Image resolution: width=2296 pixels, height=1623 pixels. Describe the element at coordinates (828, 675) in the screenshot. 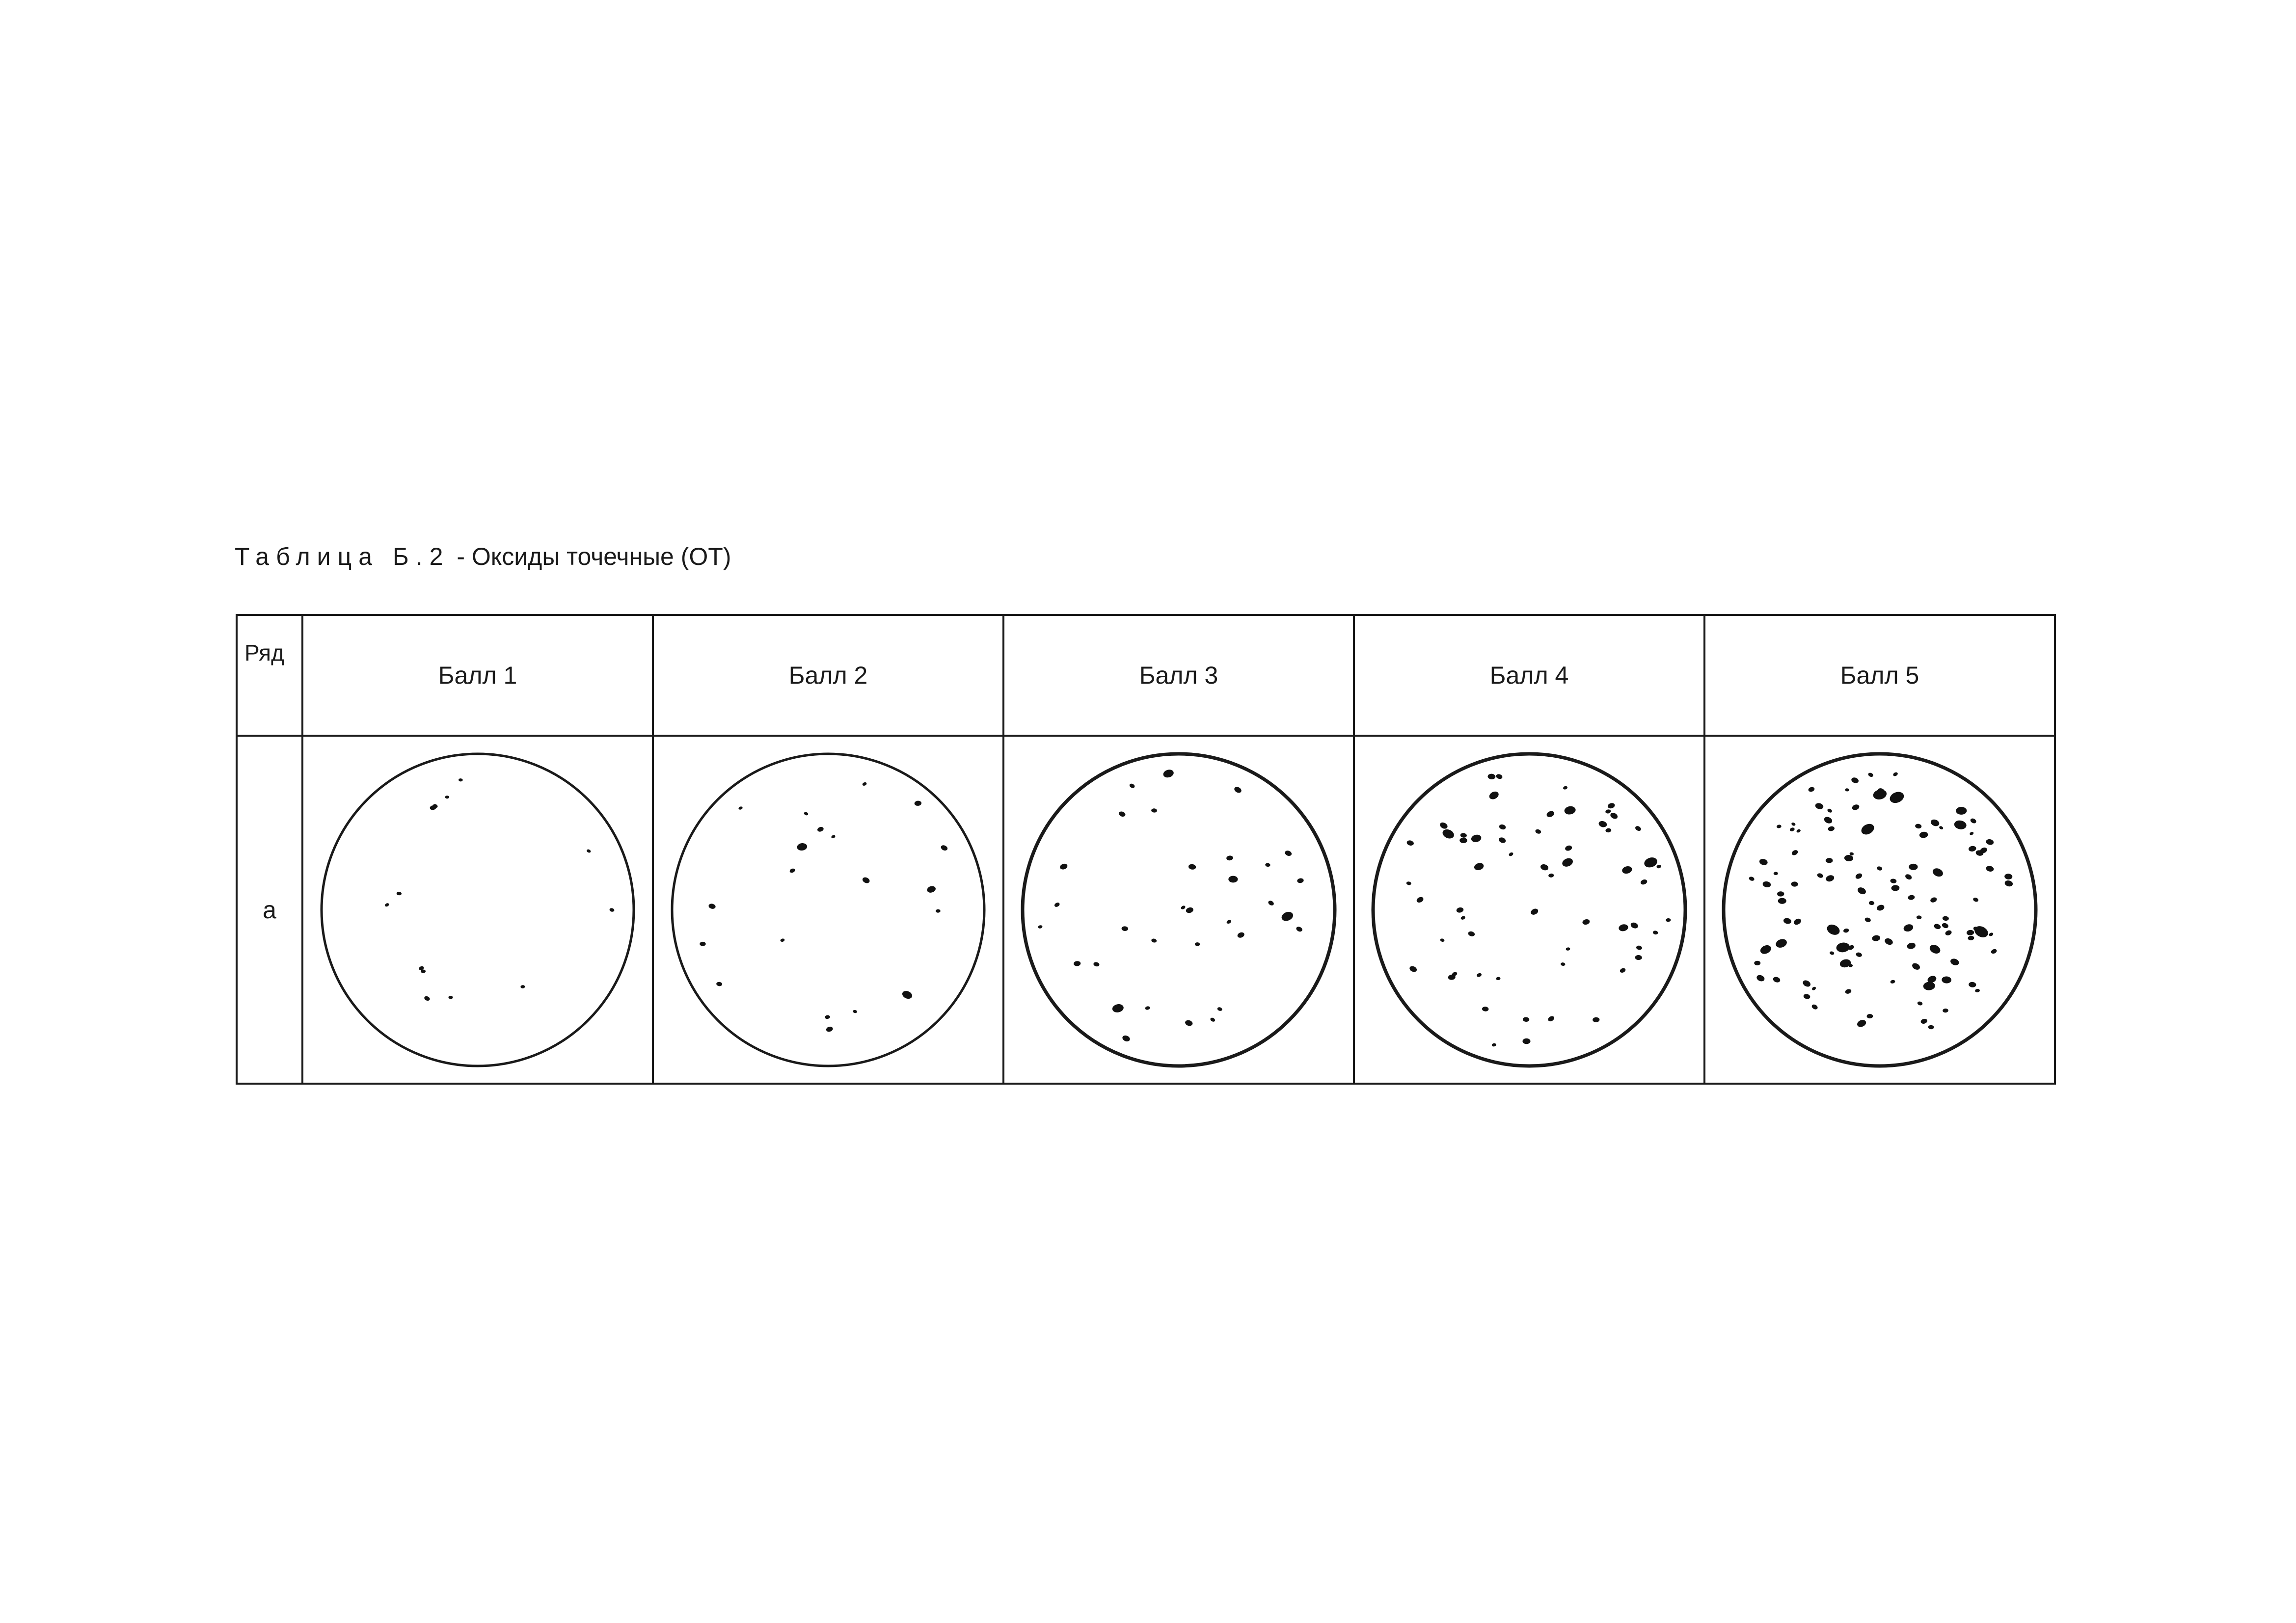

I see `header-score-2: Балл 2` at that location.